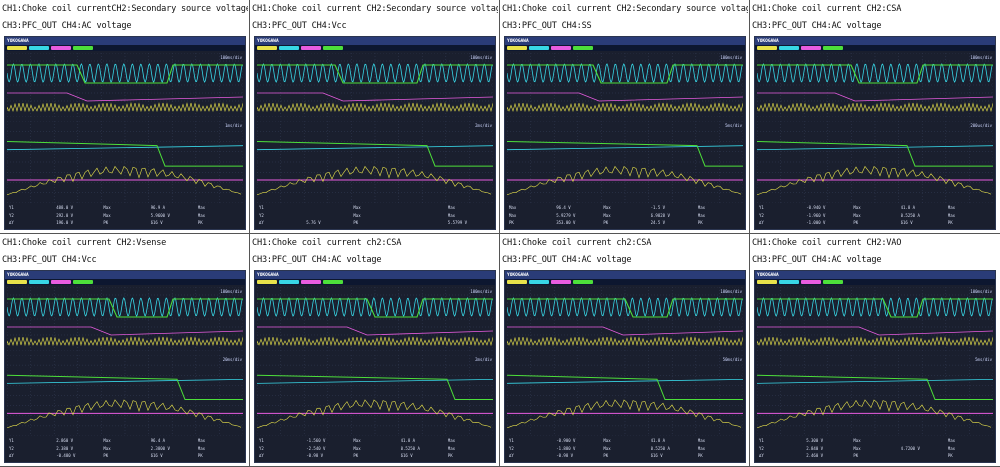  I want to click on readout-value: 5.300 V, so click(815, 440).